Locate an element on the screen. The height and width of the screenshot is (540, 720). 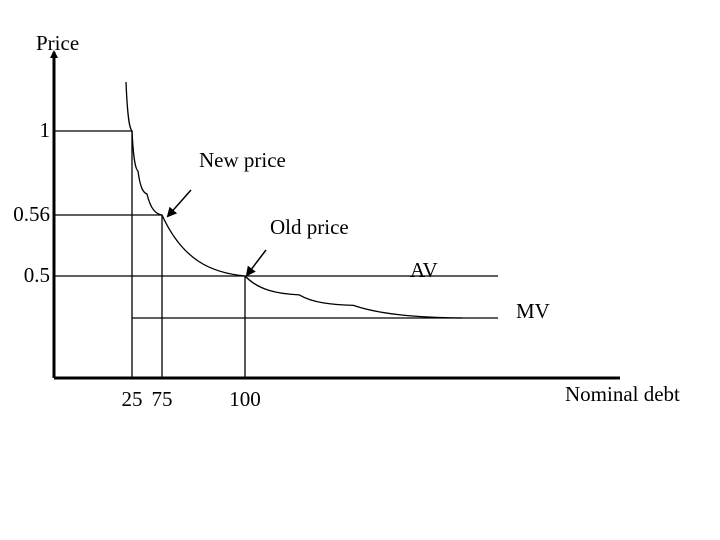
series-label-mv: MV is located at coordinates (533, 311).